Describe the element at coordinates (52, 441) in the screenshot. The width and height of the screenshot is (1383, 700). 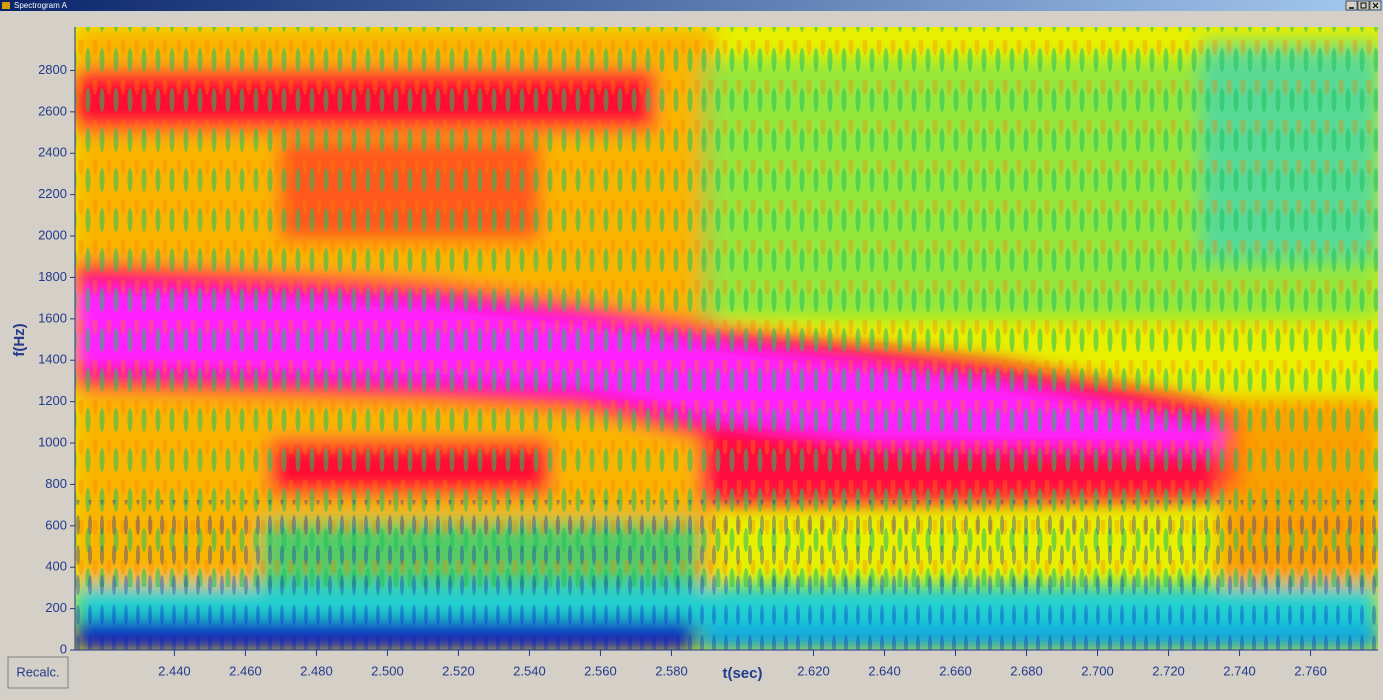
I see `y-tick-label: 1000` at that location.